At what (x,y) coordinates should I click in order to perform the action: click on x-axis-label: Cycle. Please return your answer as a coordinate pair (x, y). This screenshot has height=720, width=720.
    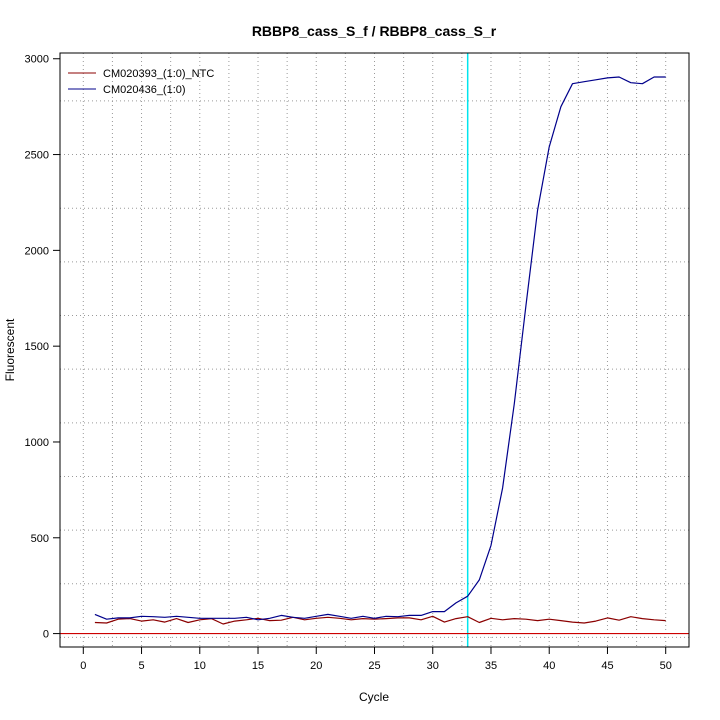
    Looking at the image, I should click on (374, 697).